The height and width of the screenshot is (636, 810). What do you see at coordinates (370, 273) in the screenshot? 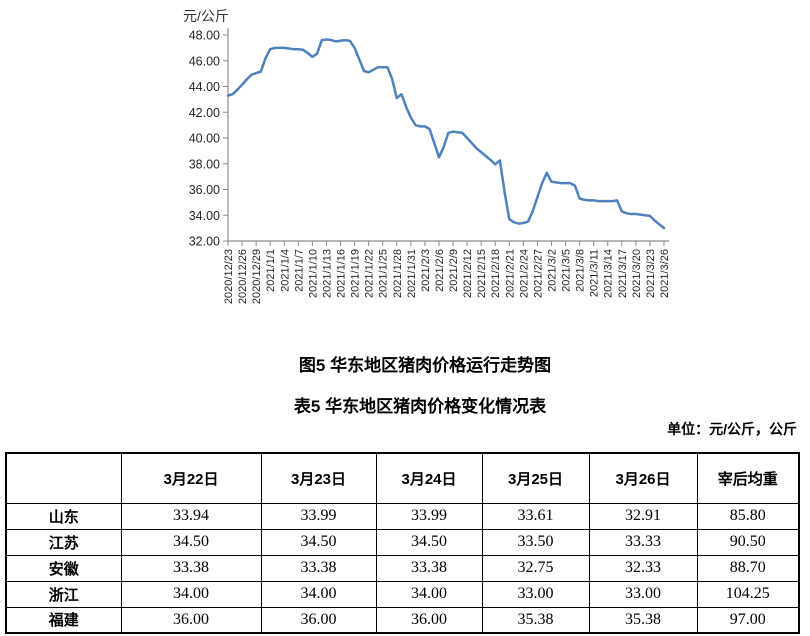
I see `x-axis-tick-label: 2021/1/22` at bounding box center [370, 273].